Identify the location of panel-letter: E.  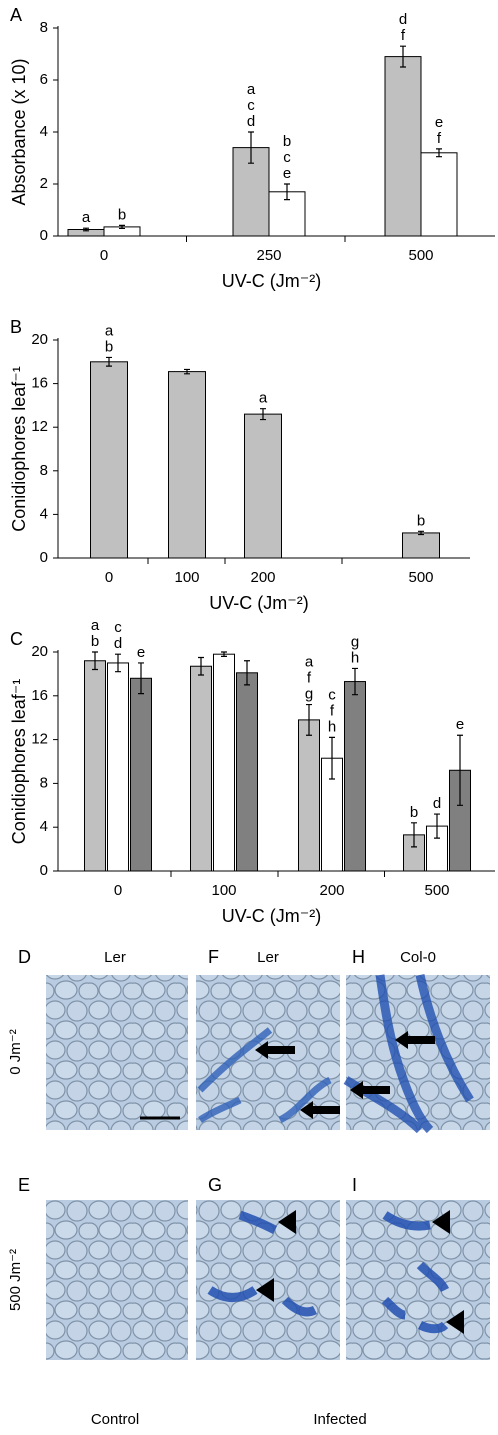
(24, 1185).